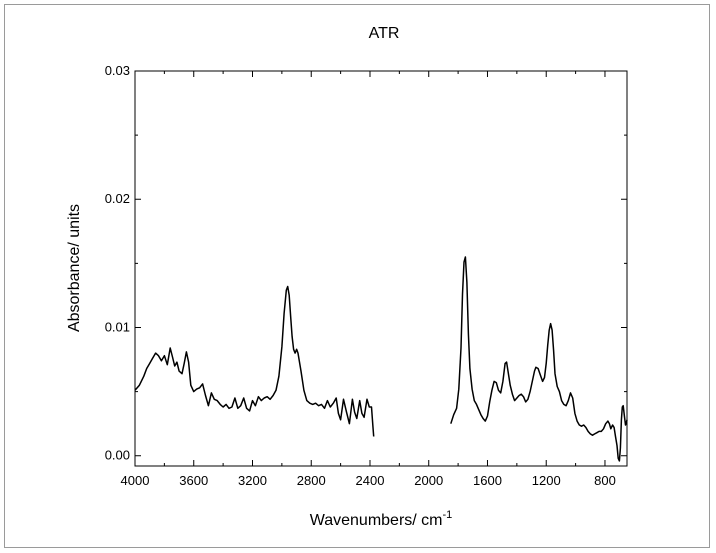 This screenshot has width=716, height=553. Describe the element at coordinates (376, 520) in the screenshot. I see `x-axis-title-text: Wavenumbers/ cm` at that location.